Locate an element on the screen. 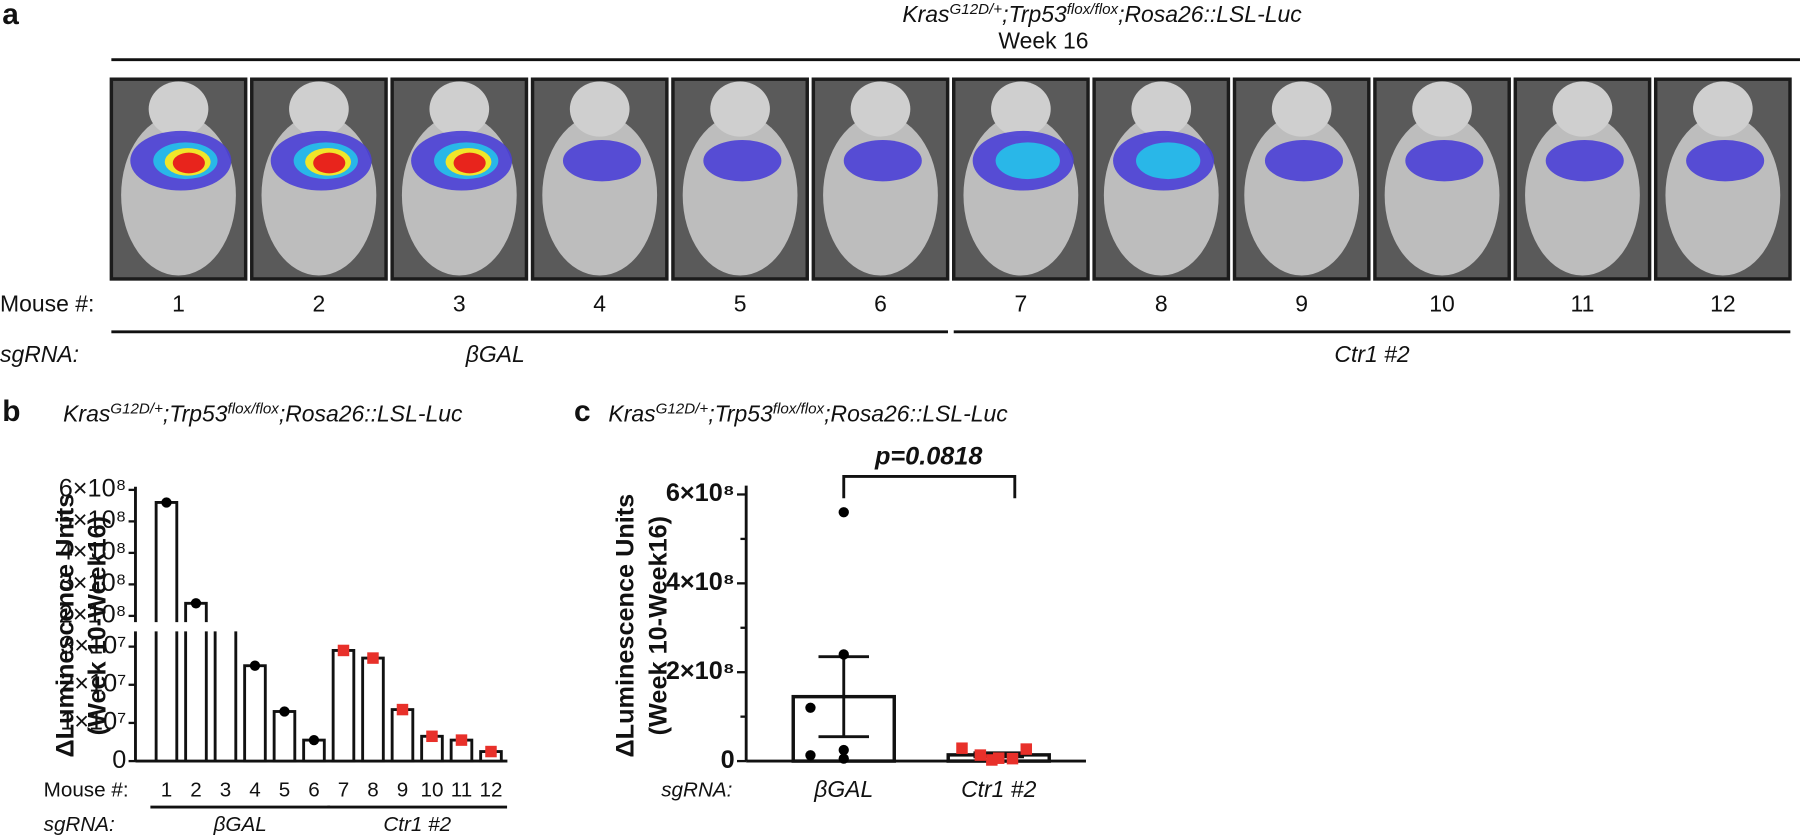 This screenshot has width=1800, height=838. x-tick-label: 3 is located at coordinates (225, 789).